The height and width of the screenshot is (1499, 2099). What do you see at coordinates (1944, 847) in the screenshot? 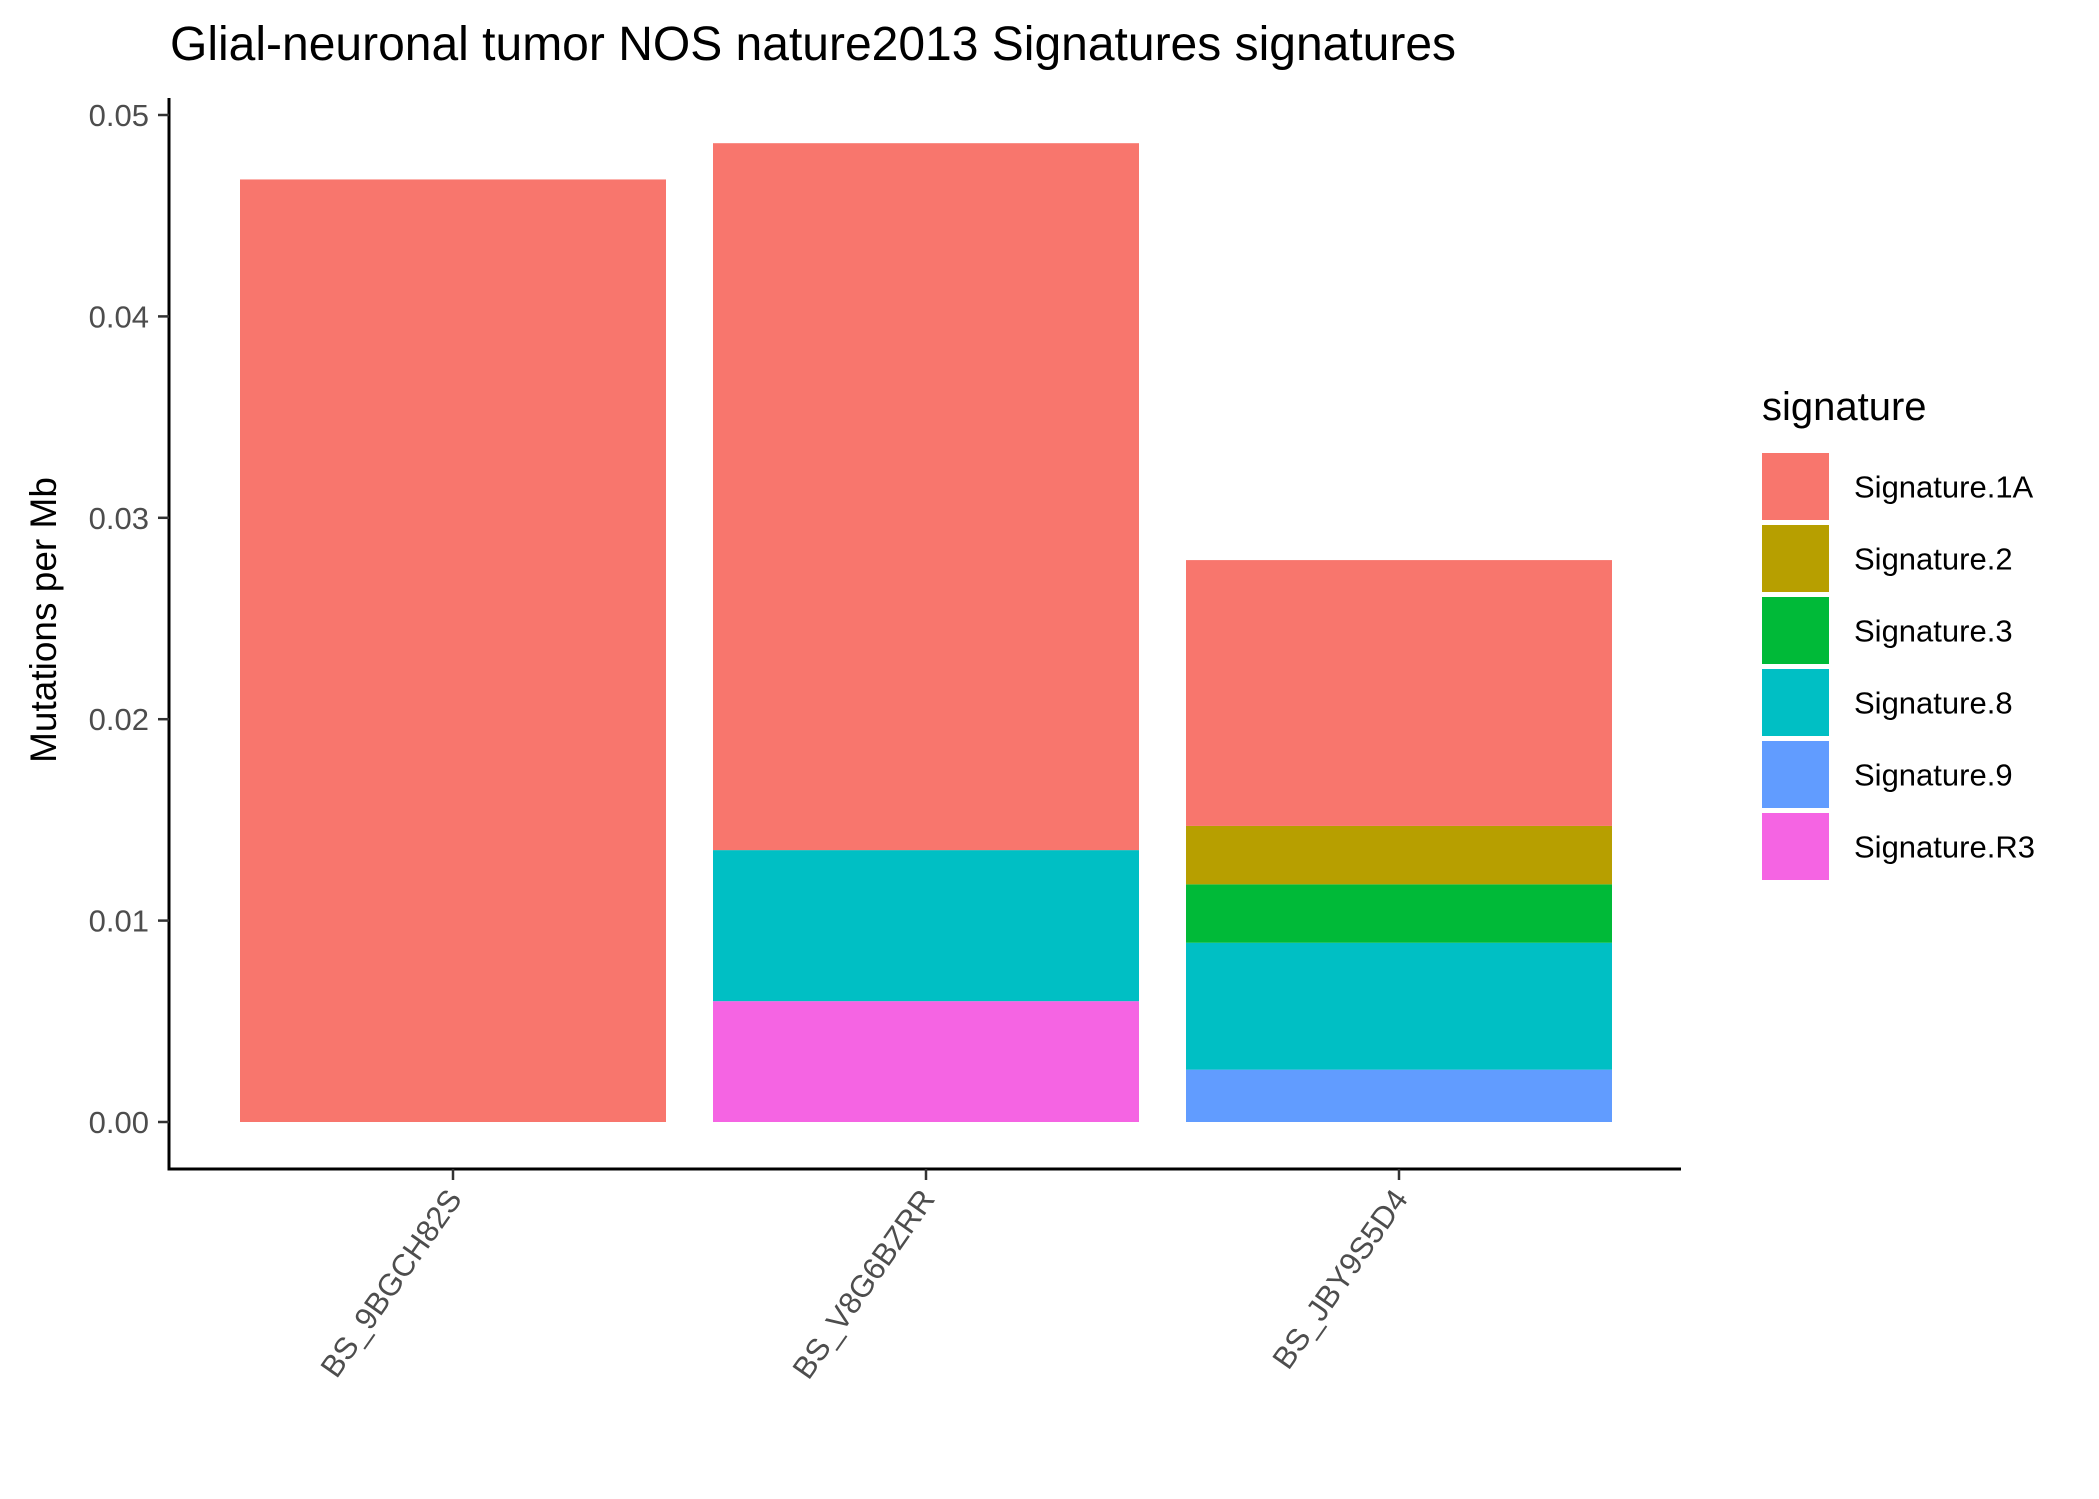
I see `legend-label-signature-r3: Signature.R3` at bounding box center [1944, 847].